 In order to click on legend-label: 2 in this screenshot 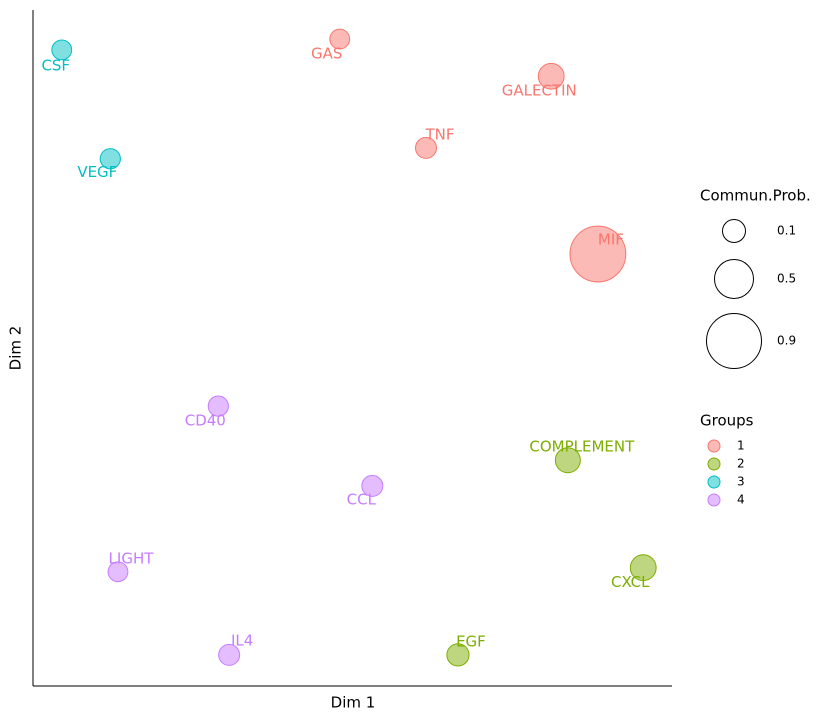, I will do `click(741, 464)`.